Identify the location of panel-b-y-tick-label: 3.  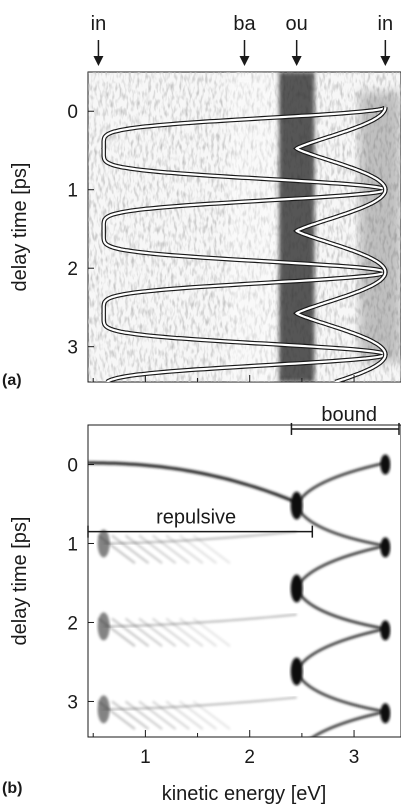
(72, 702).